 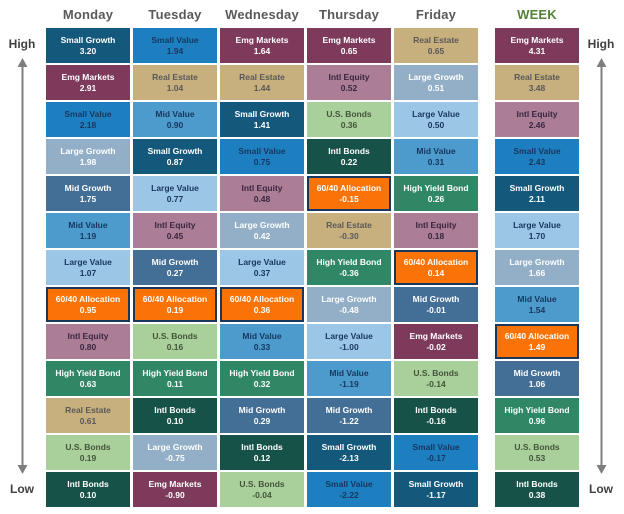 I want to click on asset-return-value: -1.22, so click(x=349, y=420).